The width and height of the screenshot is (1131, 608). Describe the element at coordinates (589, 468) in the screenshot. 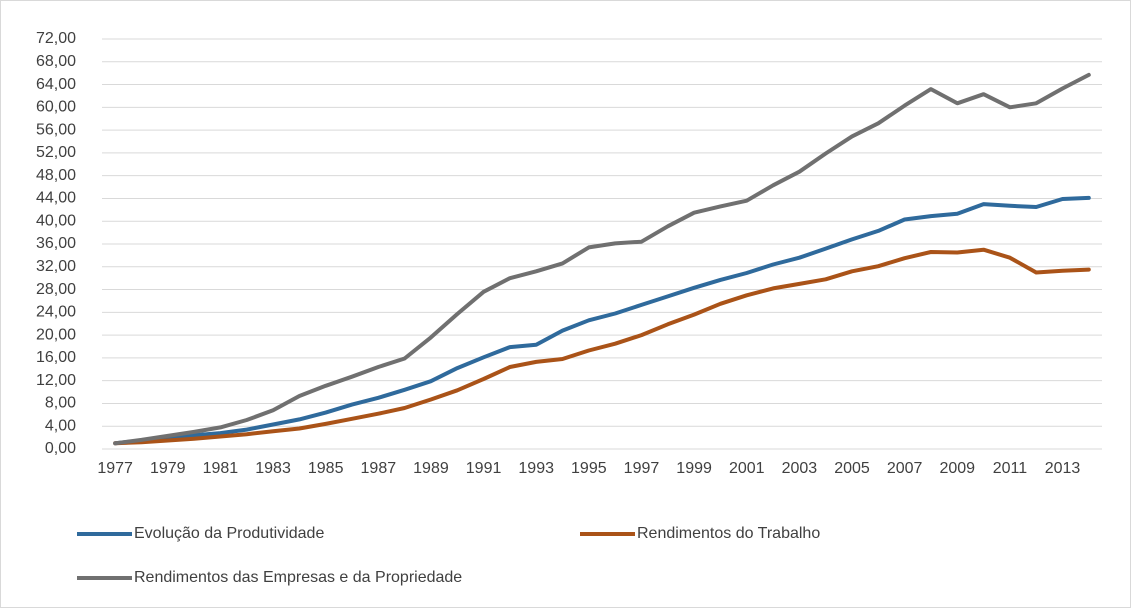

I see `x-tick-label: 1995` at that location.